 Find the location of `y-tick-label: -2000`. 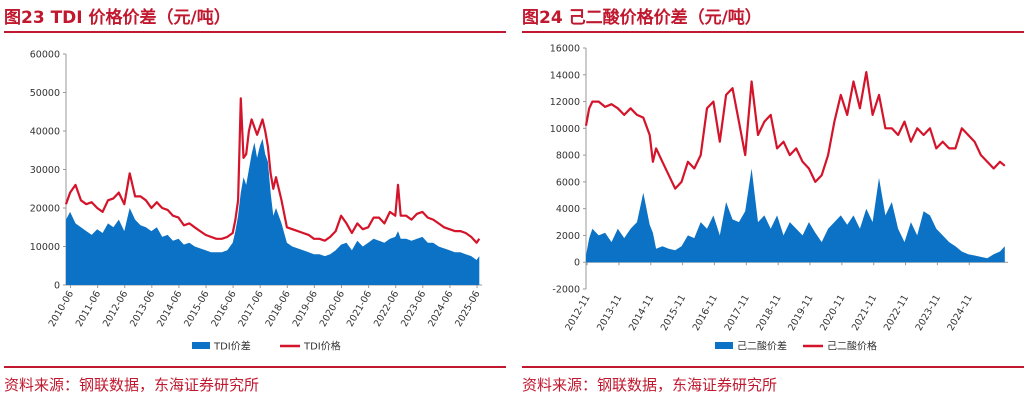

y-tick-label: -2000 is located at coordinates (566, 290).